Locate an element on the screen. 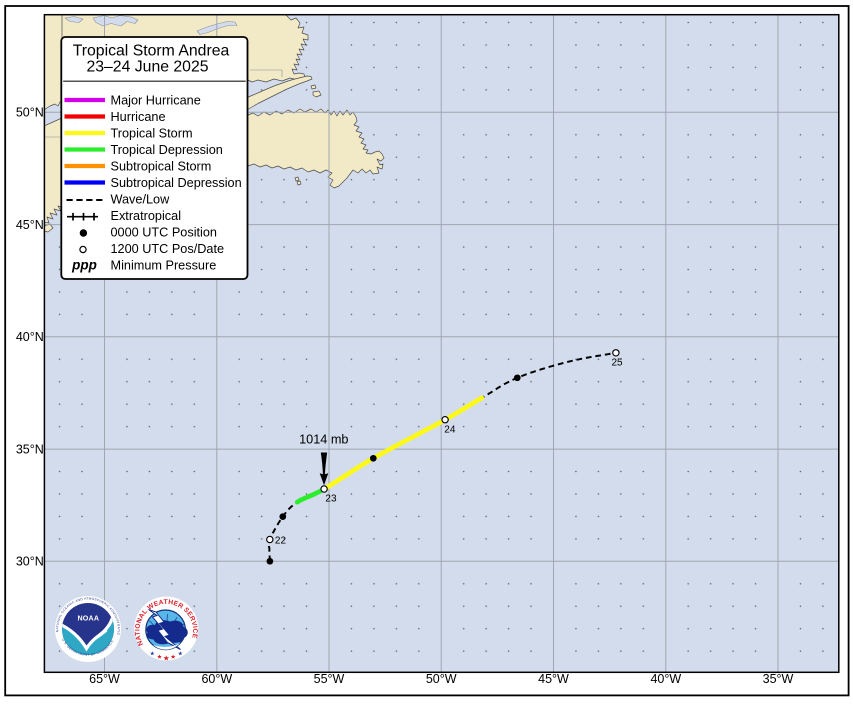 The image size is (853, 705). svg-text: 45°W is located at coordinates (553, 679).